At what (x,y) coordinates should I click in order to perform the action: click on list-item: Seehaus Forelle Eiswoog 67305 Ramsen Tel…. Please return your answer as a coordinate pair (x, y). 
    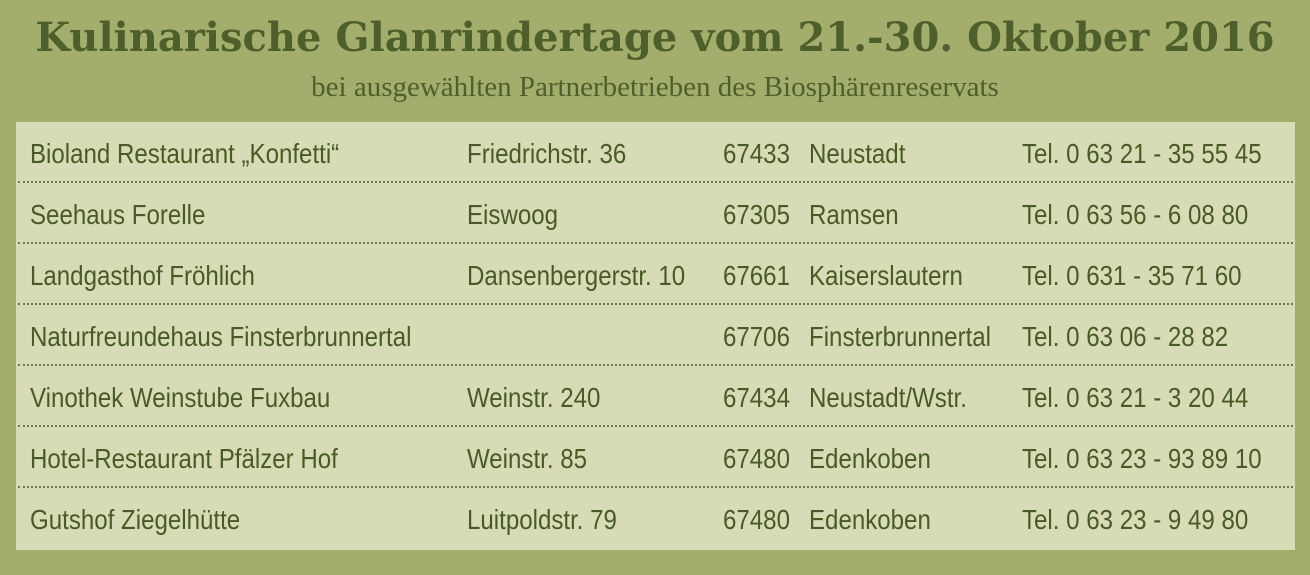
    Looking at the image, I should click on (655, 213).